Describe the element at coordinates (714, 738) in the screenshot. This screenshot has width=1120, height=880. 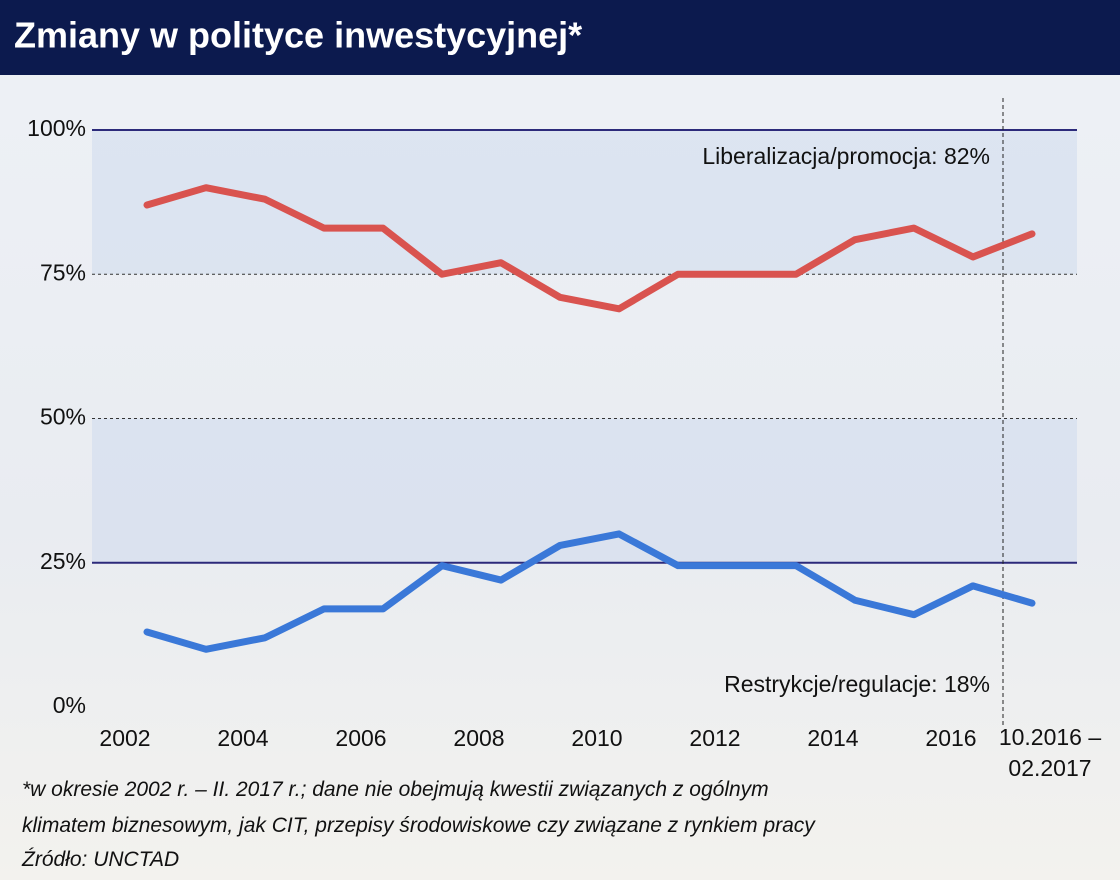
I see `x-tick-label: 2012` at that location.